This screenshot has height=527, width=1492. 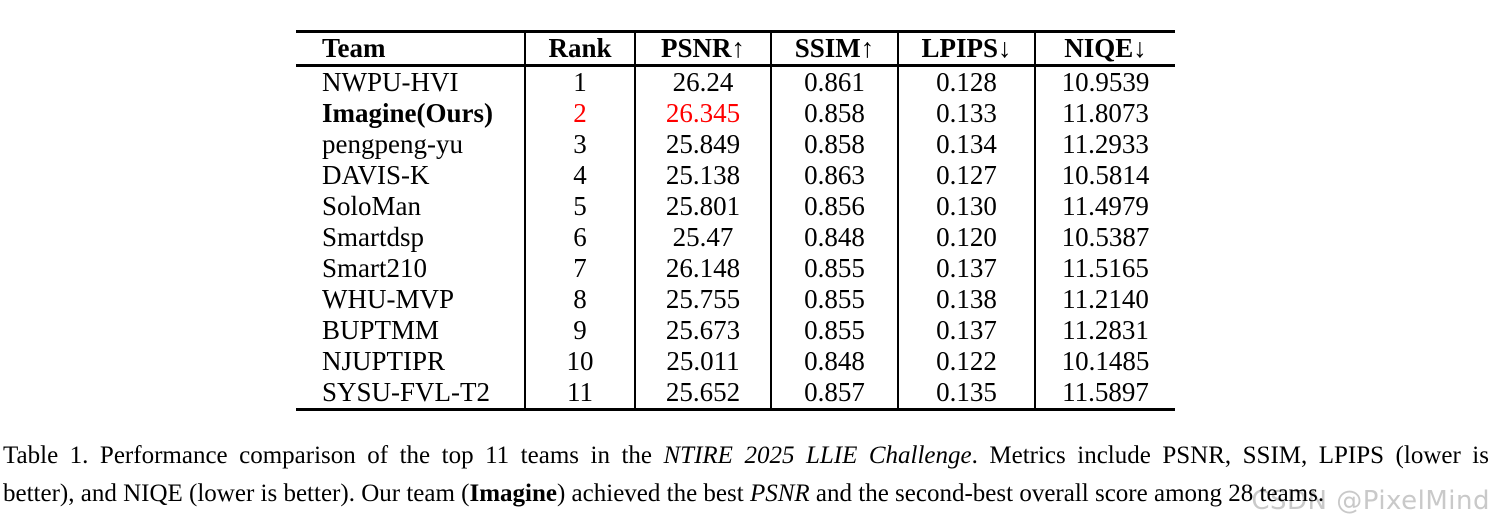 What do you see at coordinates (406, 392) in the screenshot?
I see `cell-team: SYSU-FVL-T2` at bounding box center [406, 392].